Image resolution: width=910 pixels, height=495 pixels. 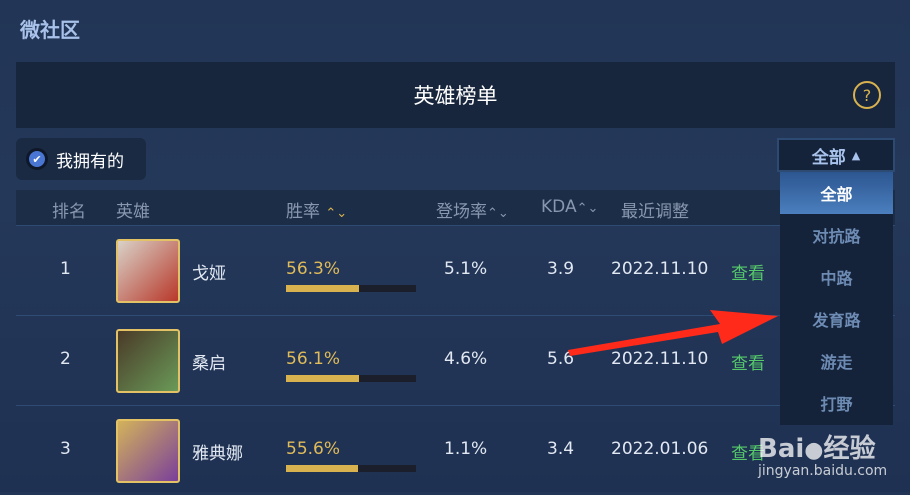 What do you see at coordinates (559, 207) in the screenshot?
I see `column-label: KDA` at bounding box center [559, 207].